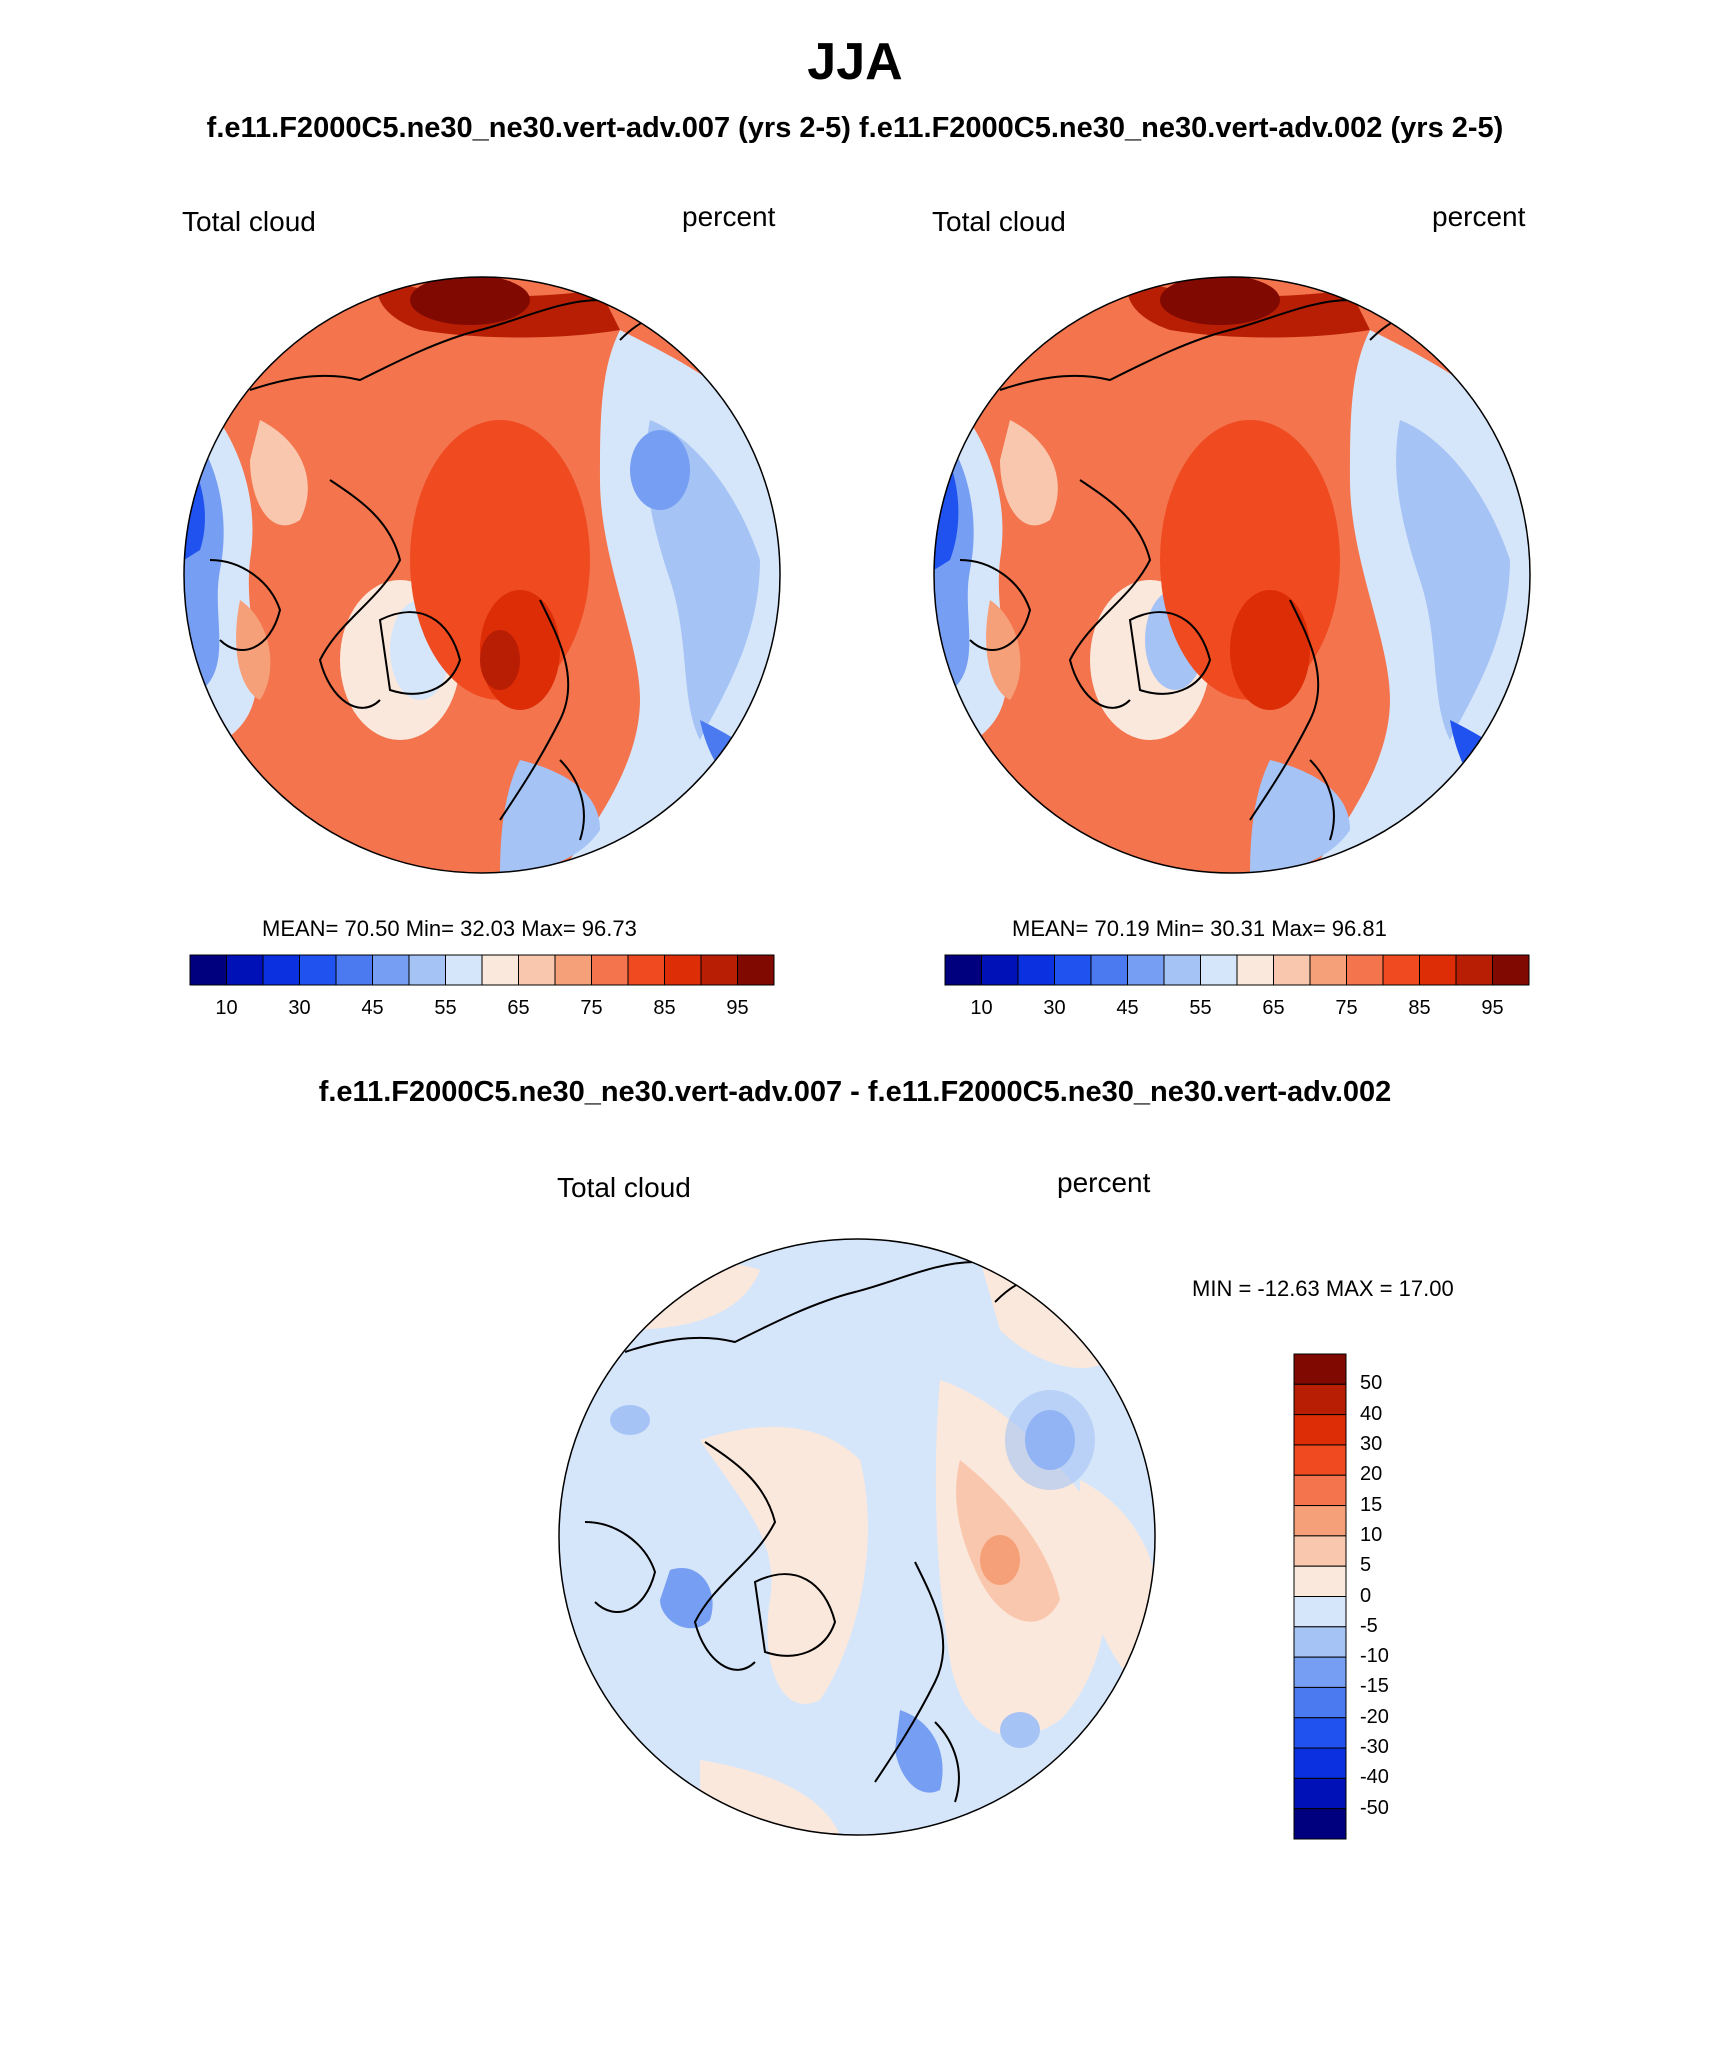 The width and height of the screenshot is (1710, 2061). I want to click on diff-units-label: percent, so click(1104, 1182).